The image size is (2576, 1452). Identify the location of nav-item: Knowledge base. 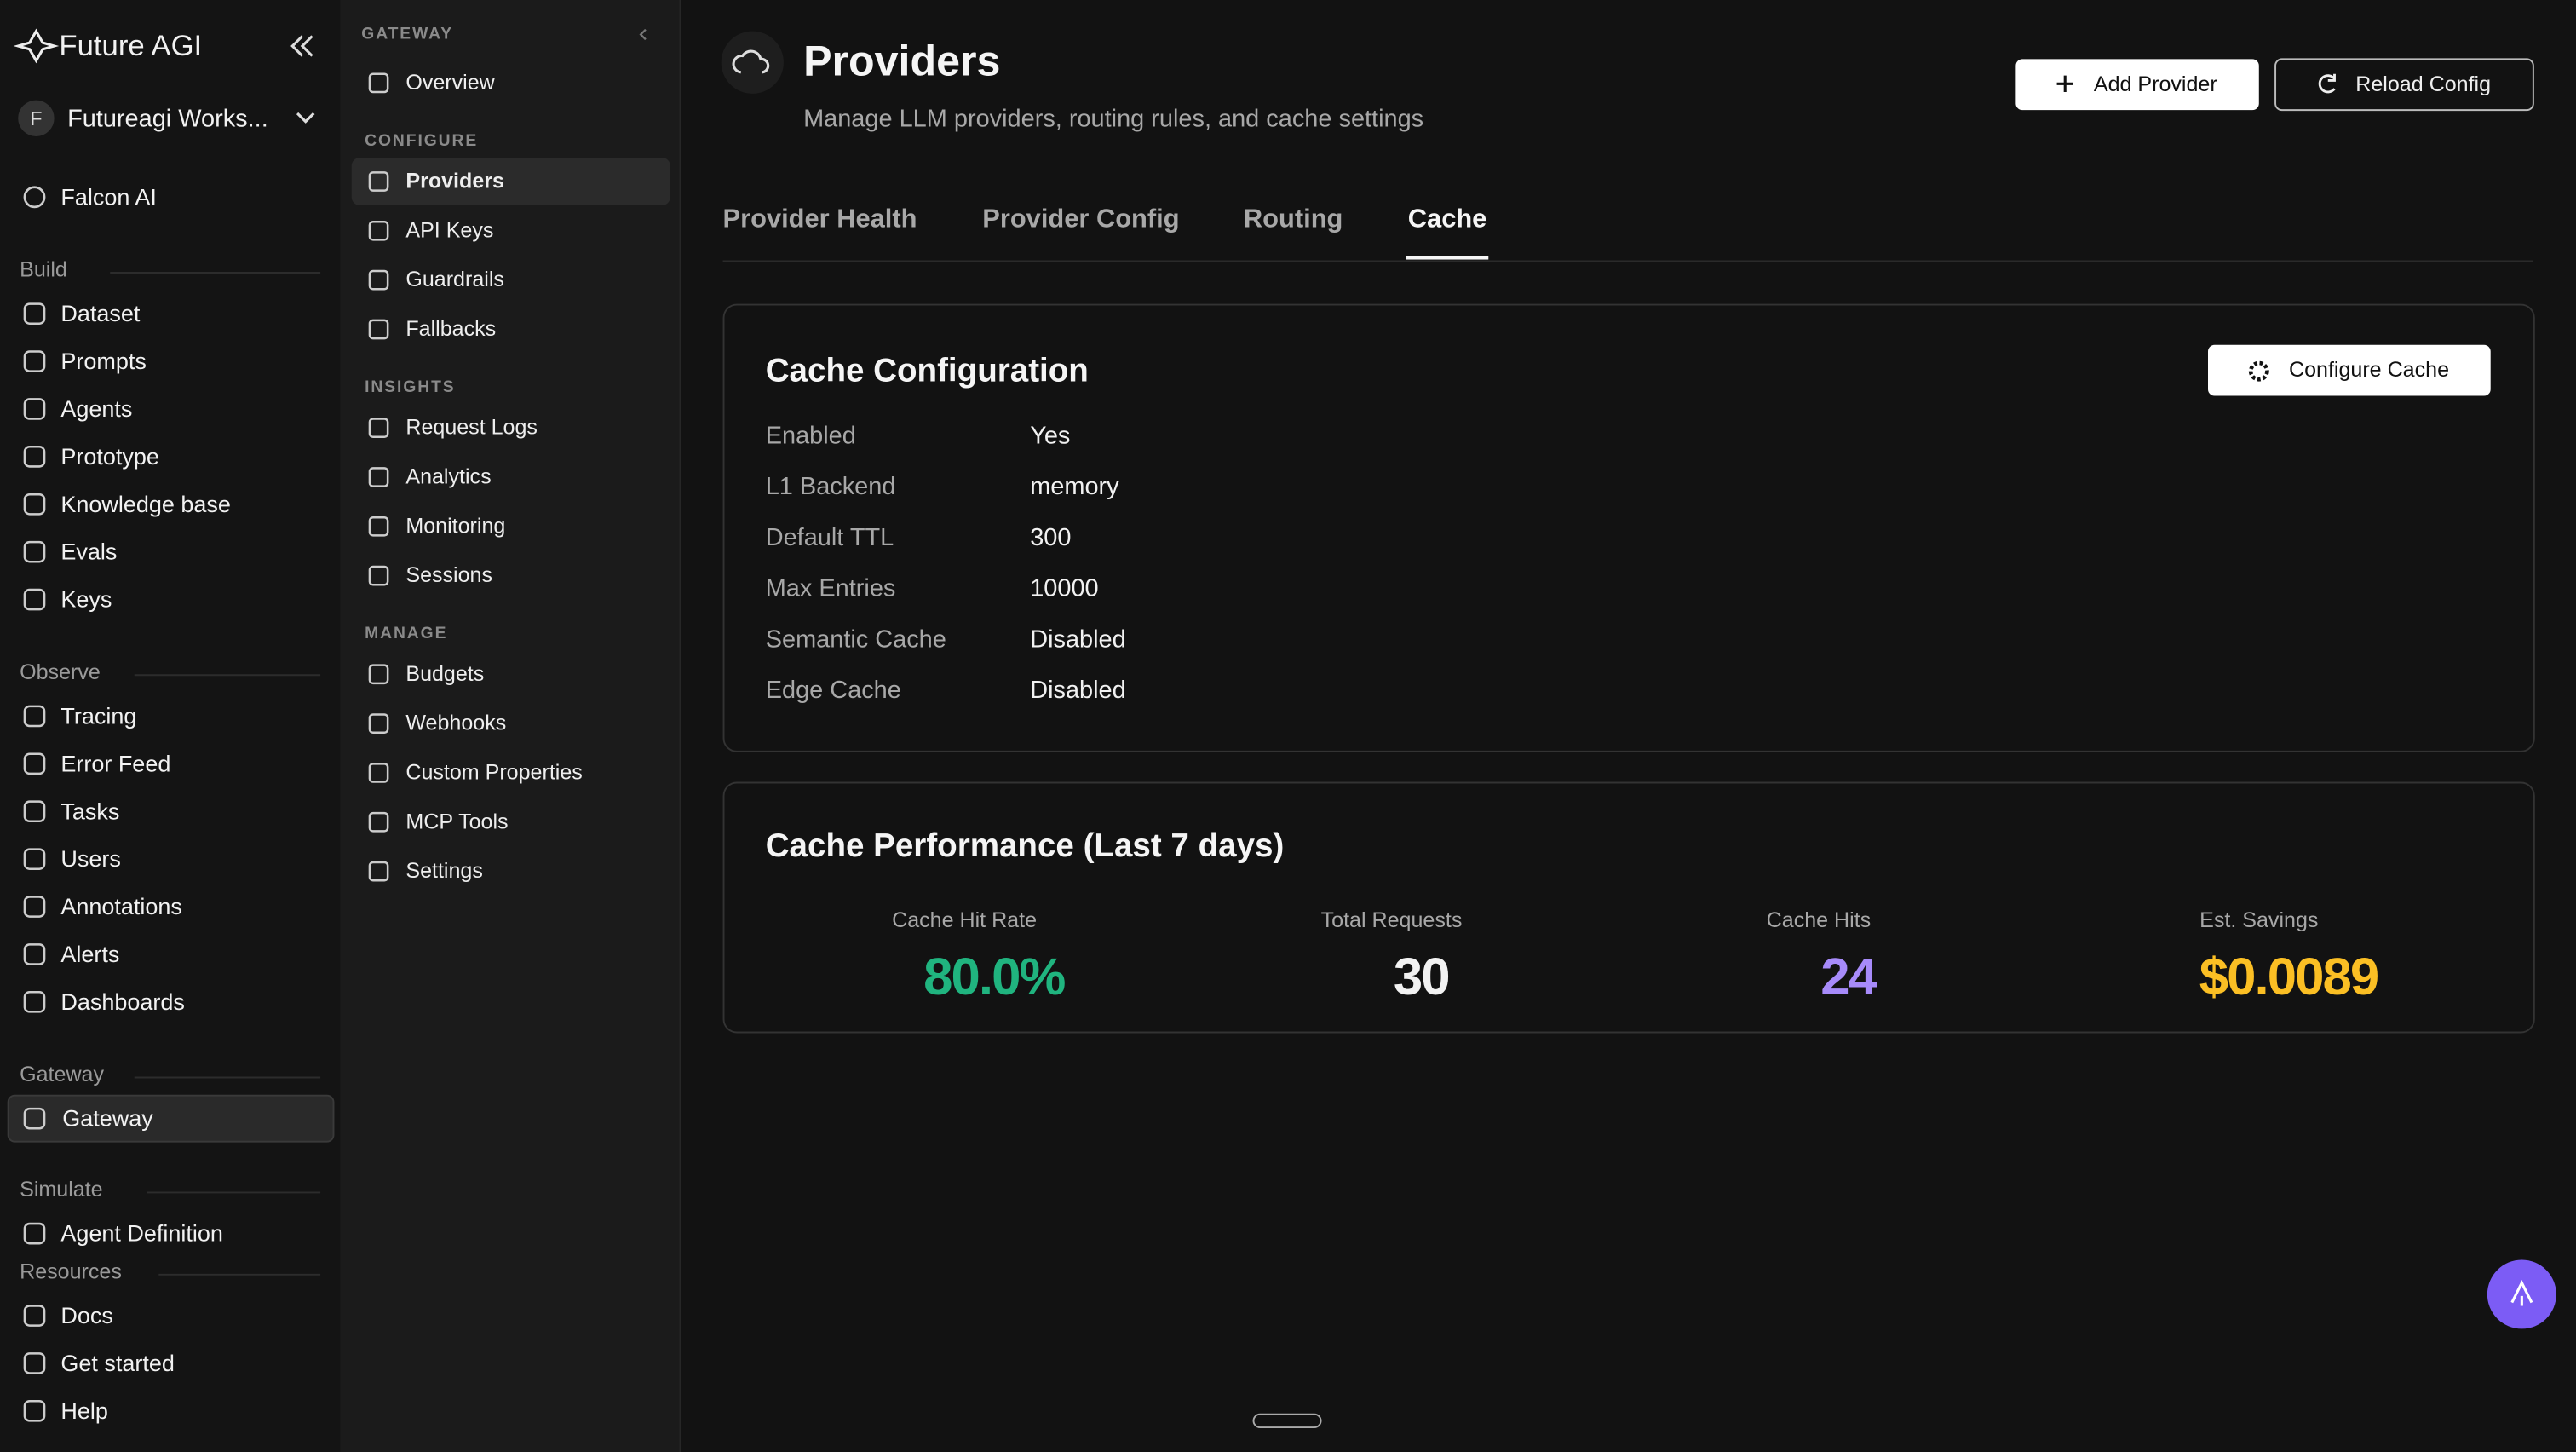
(145, 505).